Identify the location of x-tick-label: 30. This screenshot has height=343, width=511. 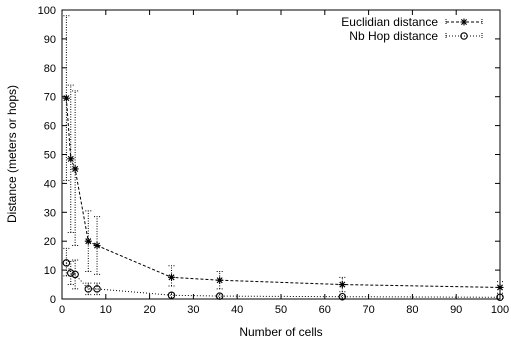
(193, 310).